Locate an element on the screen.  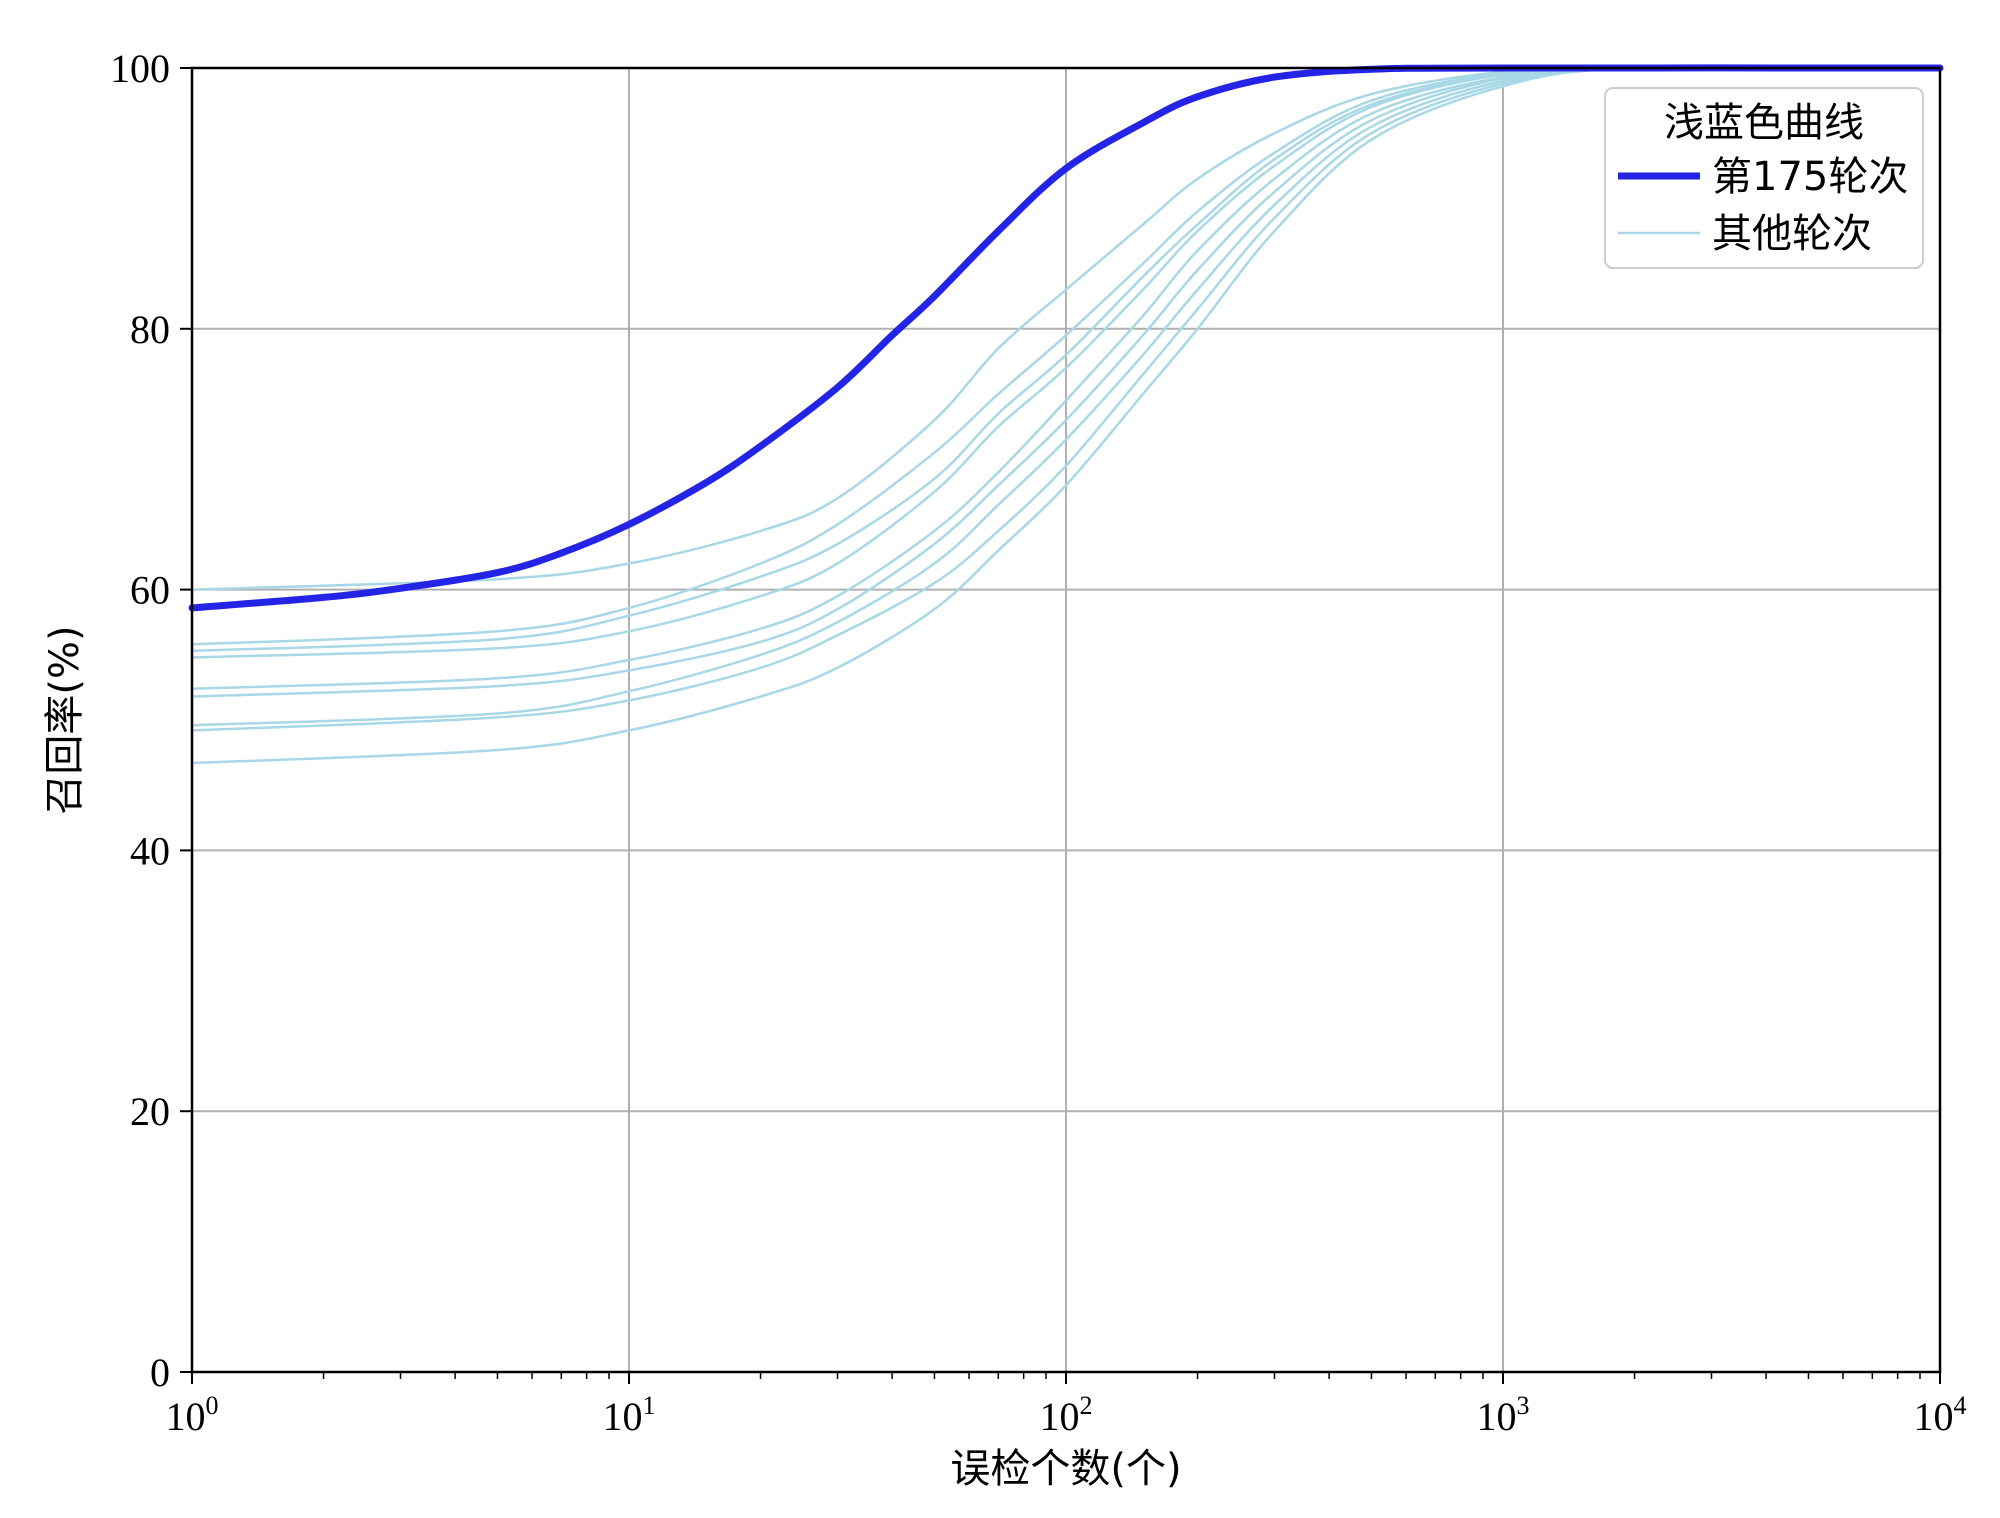
x-tick-label: 10³ is located at coordinates (1503, 1415).